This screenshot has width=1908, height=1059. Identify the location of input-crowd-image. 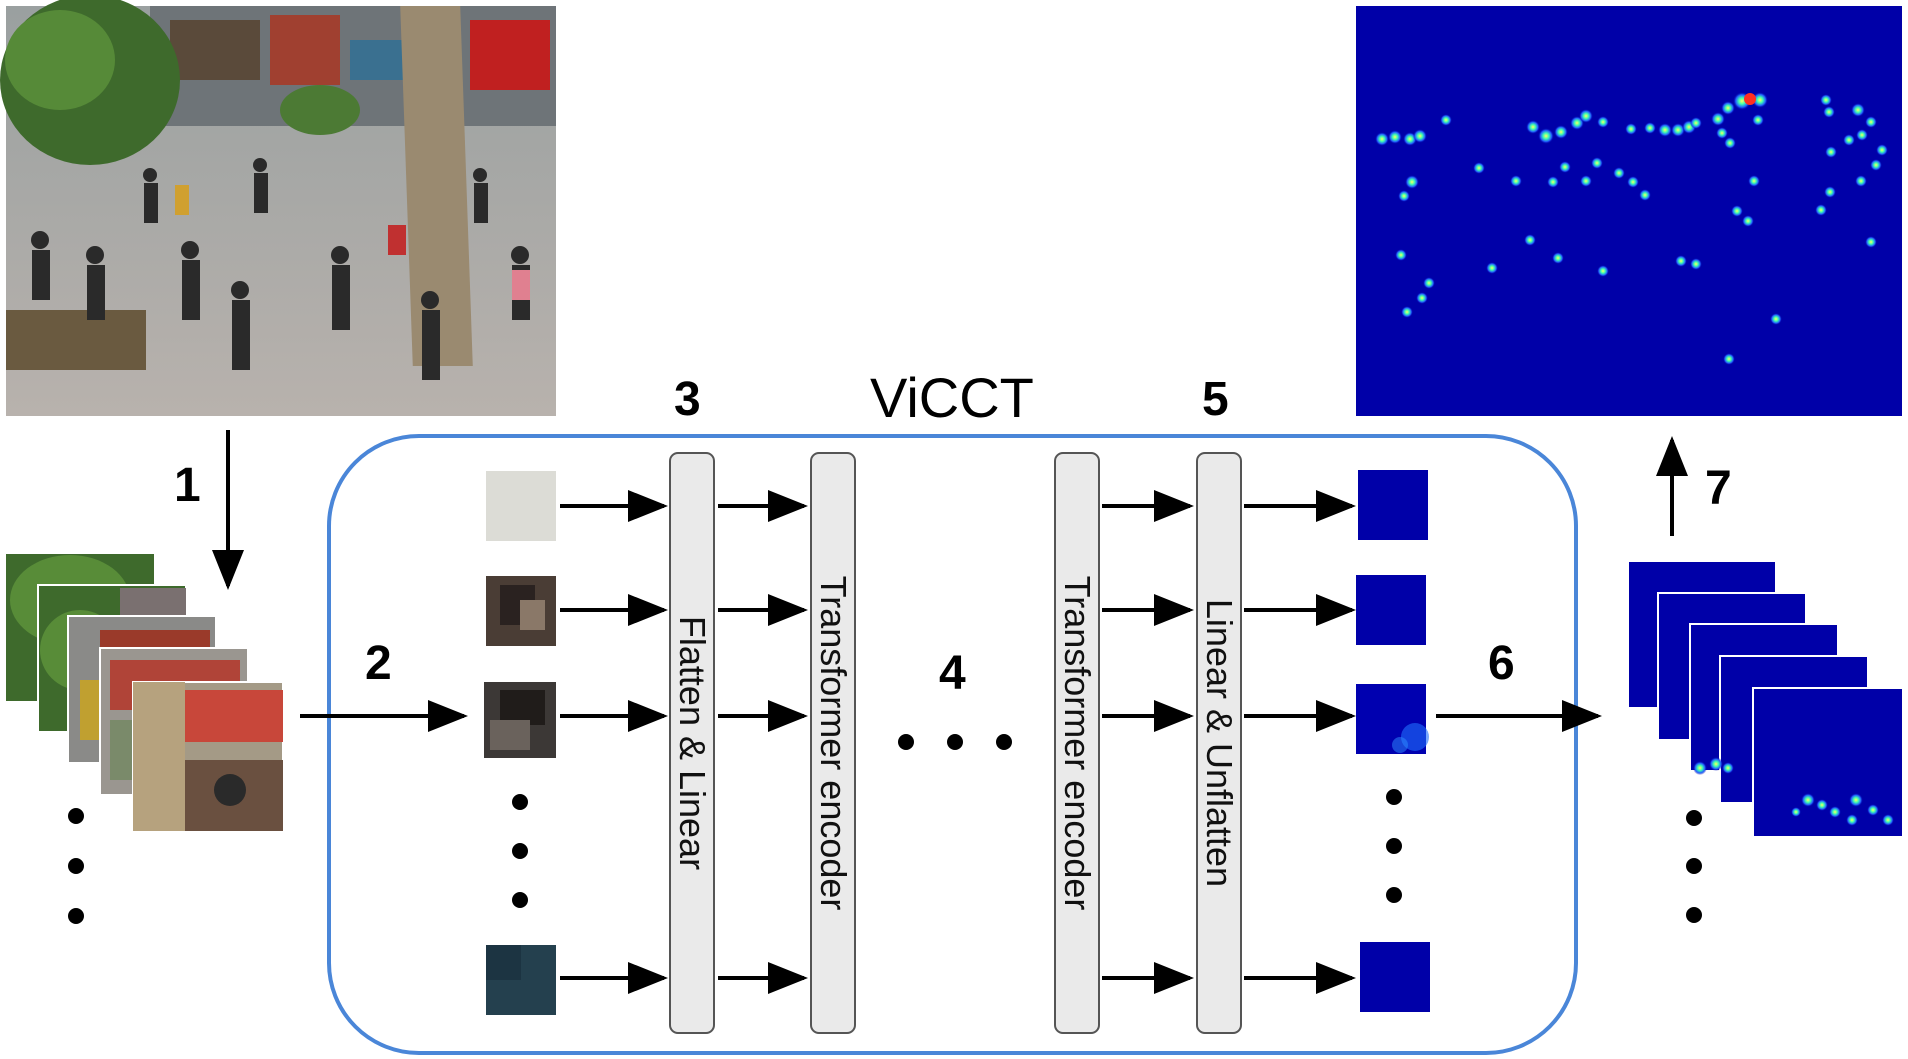
(278, 208).